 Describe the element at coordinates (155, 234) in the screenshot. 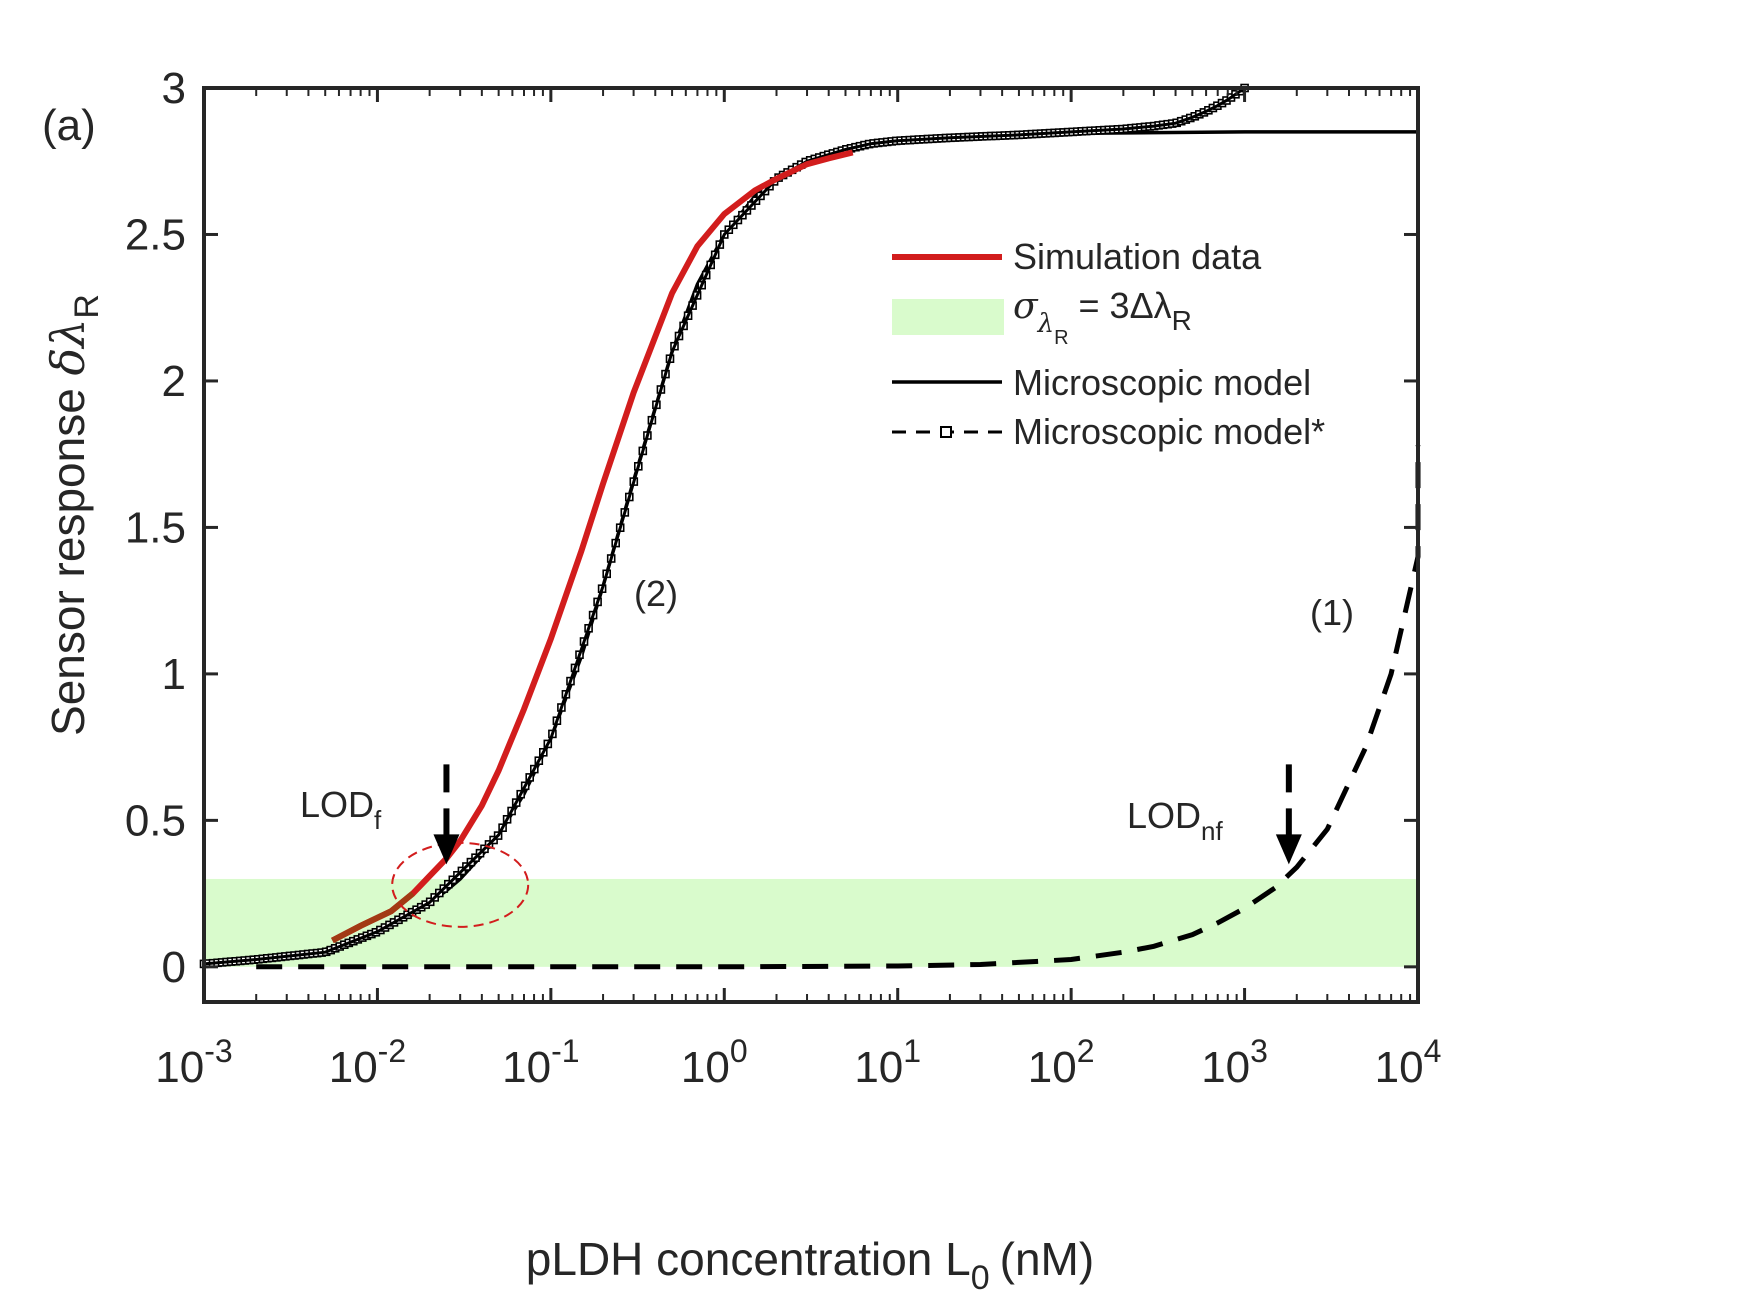

I see `y-tick-label: 2.5` at that location.